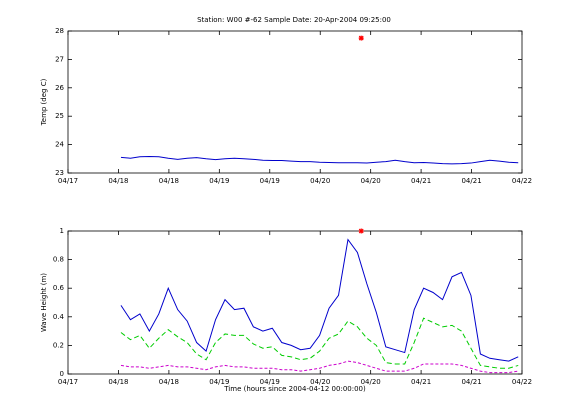 The height and width of the screenshot is (420, 576). I want to click on y-tick-label: 1, so click(62, 231).